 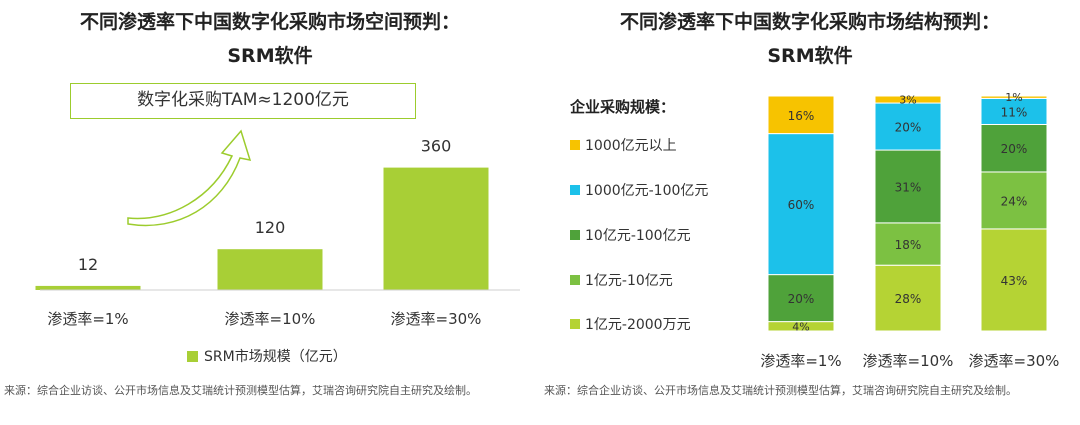 I want to click on tam-callout: 数字化采购TAM≈1200亿元, so click(x=243, y=101).